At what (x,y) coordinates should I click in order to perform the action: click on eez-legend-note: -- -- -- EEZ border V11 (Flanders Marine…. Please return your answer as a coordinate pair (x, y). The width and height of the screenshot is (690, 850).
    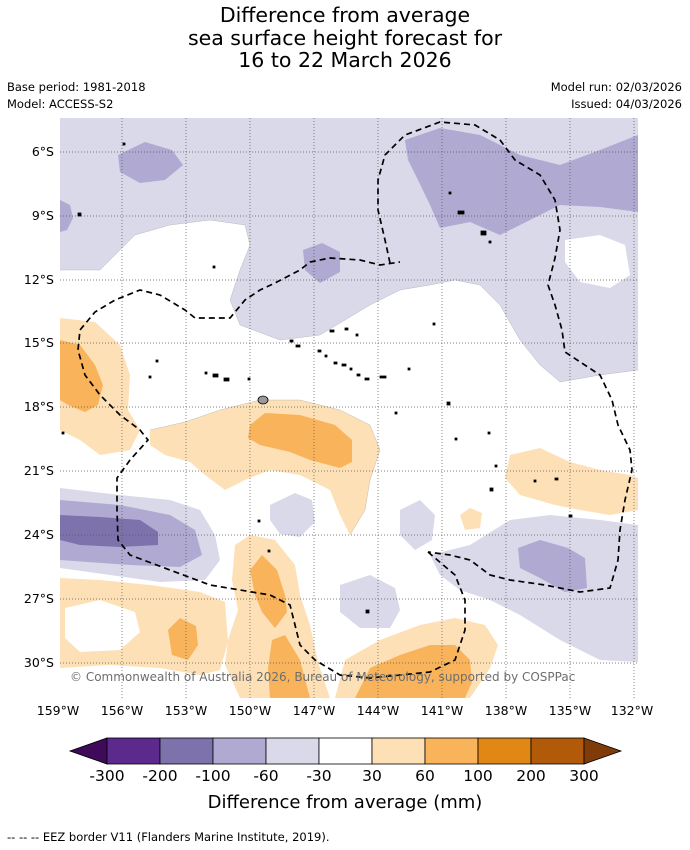
    Looking at the image, I should click on (168, 837).